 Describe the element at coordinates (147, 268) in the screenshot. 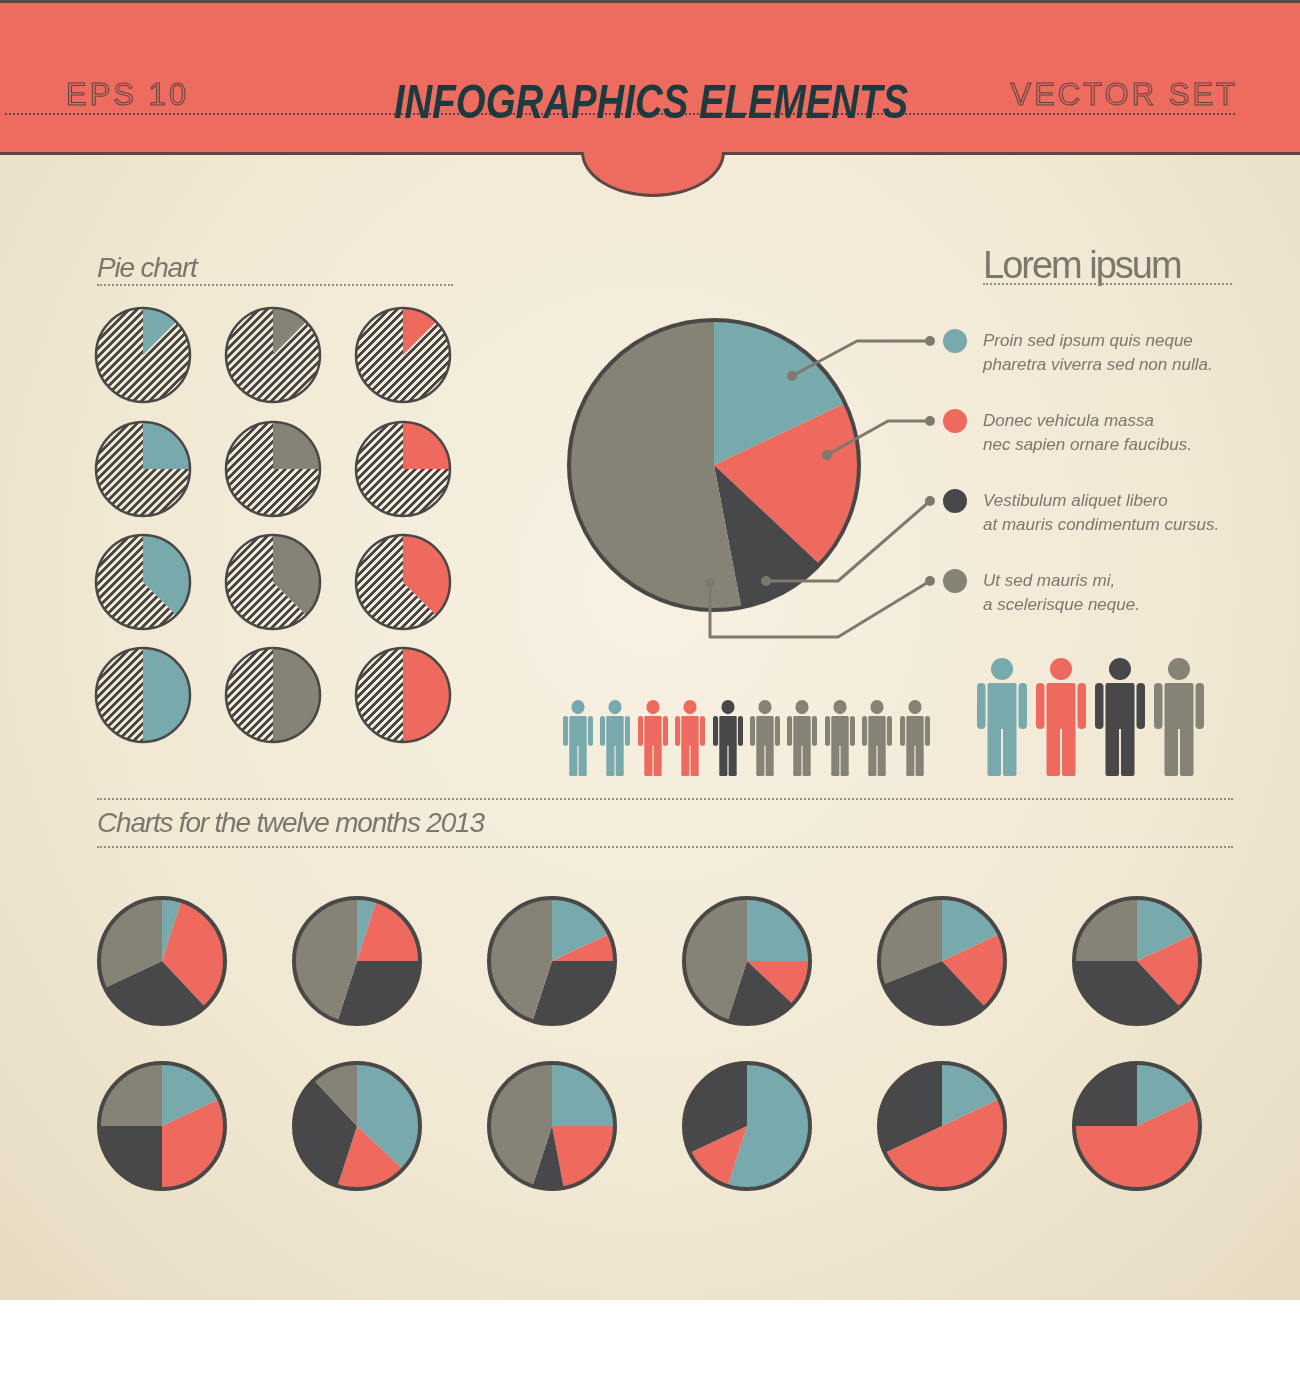

I see `text: Pie chart` at that location.